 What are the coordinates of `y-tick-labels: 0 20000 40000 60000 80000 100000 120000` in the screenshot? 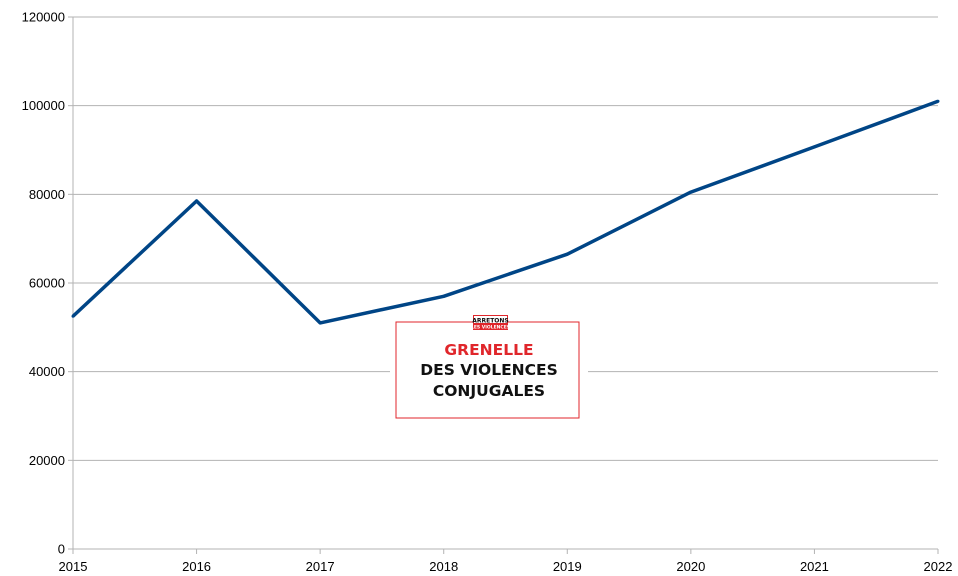 It's located at (47, 283).